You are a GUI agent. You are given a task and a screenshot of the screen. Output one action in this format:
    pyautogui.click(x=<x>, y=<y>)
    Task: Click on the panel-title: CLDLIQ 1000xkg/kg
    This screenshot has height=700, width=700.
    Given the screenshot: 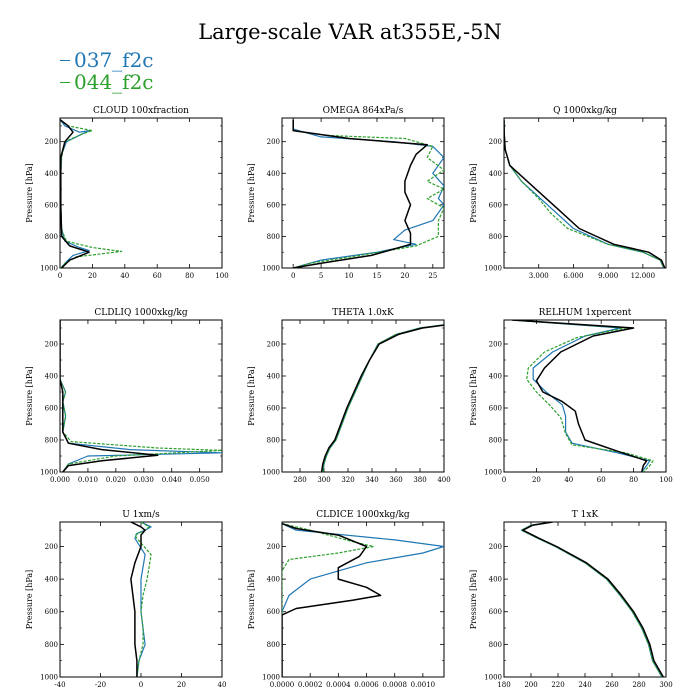 What is the action you would take?
    pyautogui.click(x=141, y=313)
    